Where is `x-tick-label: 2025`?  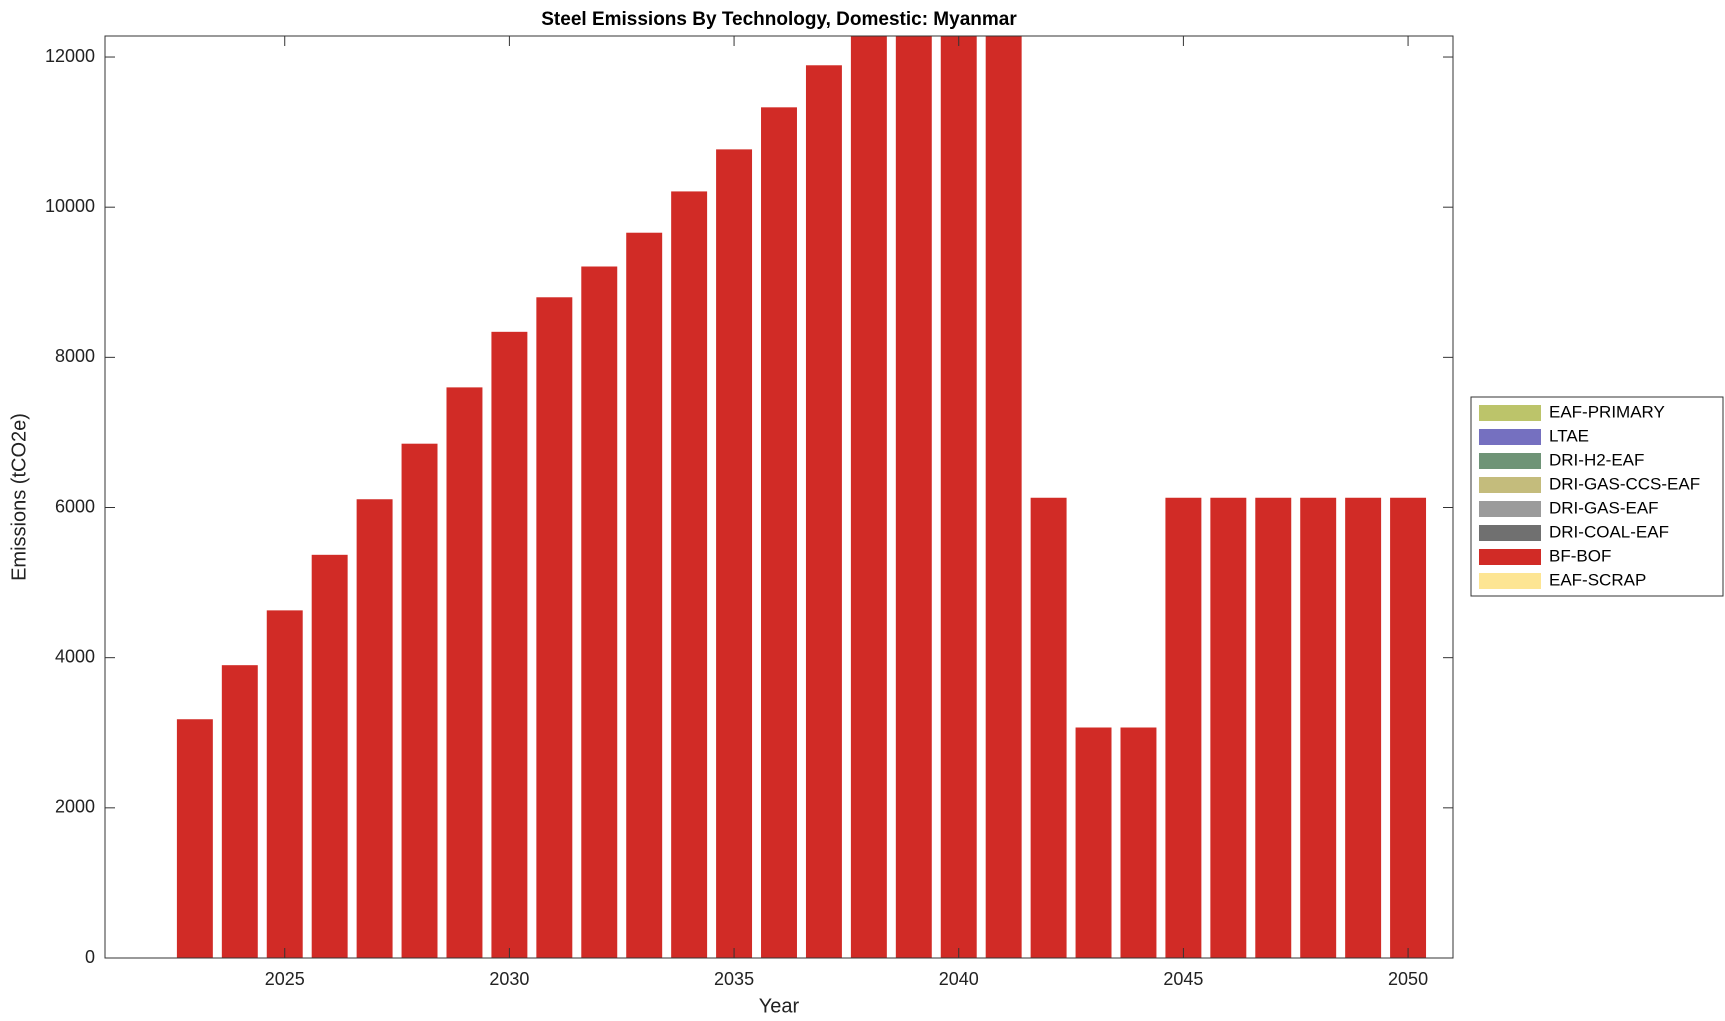 x-tick-label: 2025 is located at coordinates (285, 979).